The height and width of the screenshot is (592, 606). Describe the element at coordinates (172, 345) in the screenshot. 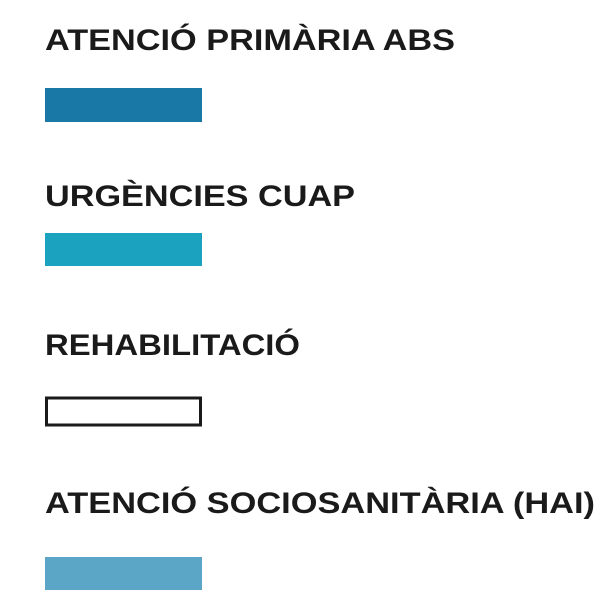

I see `legend-label: REHABILITACIÓ` at that location.